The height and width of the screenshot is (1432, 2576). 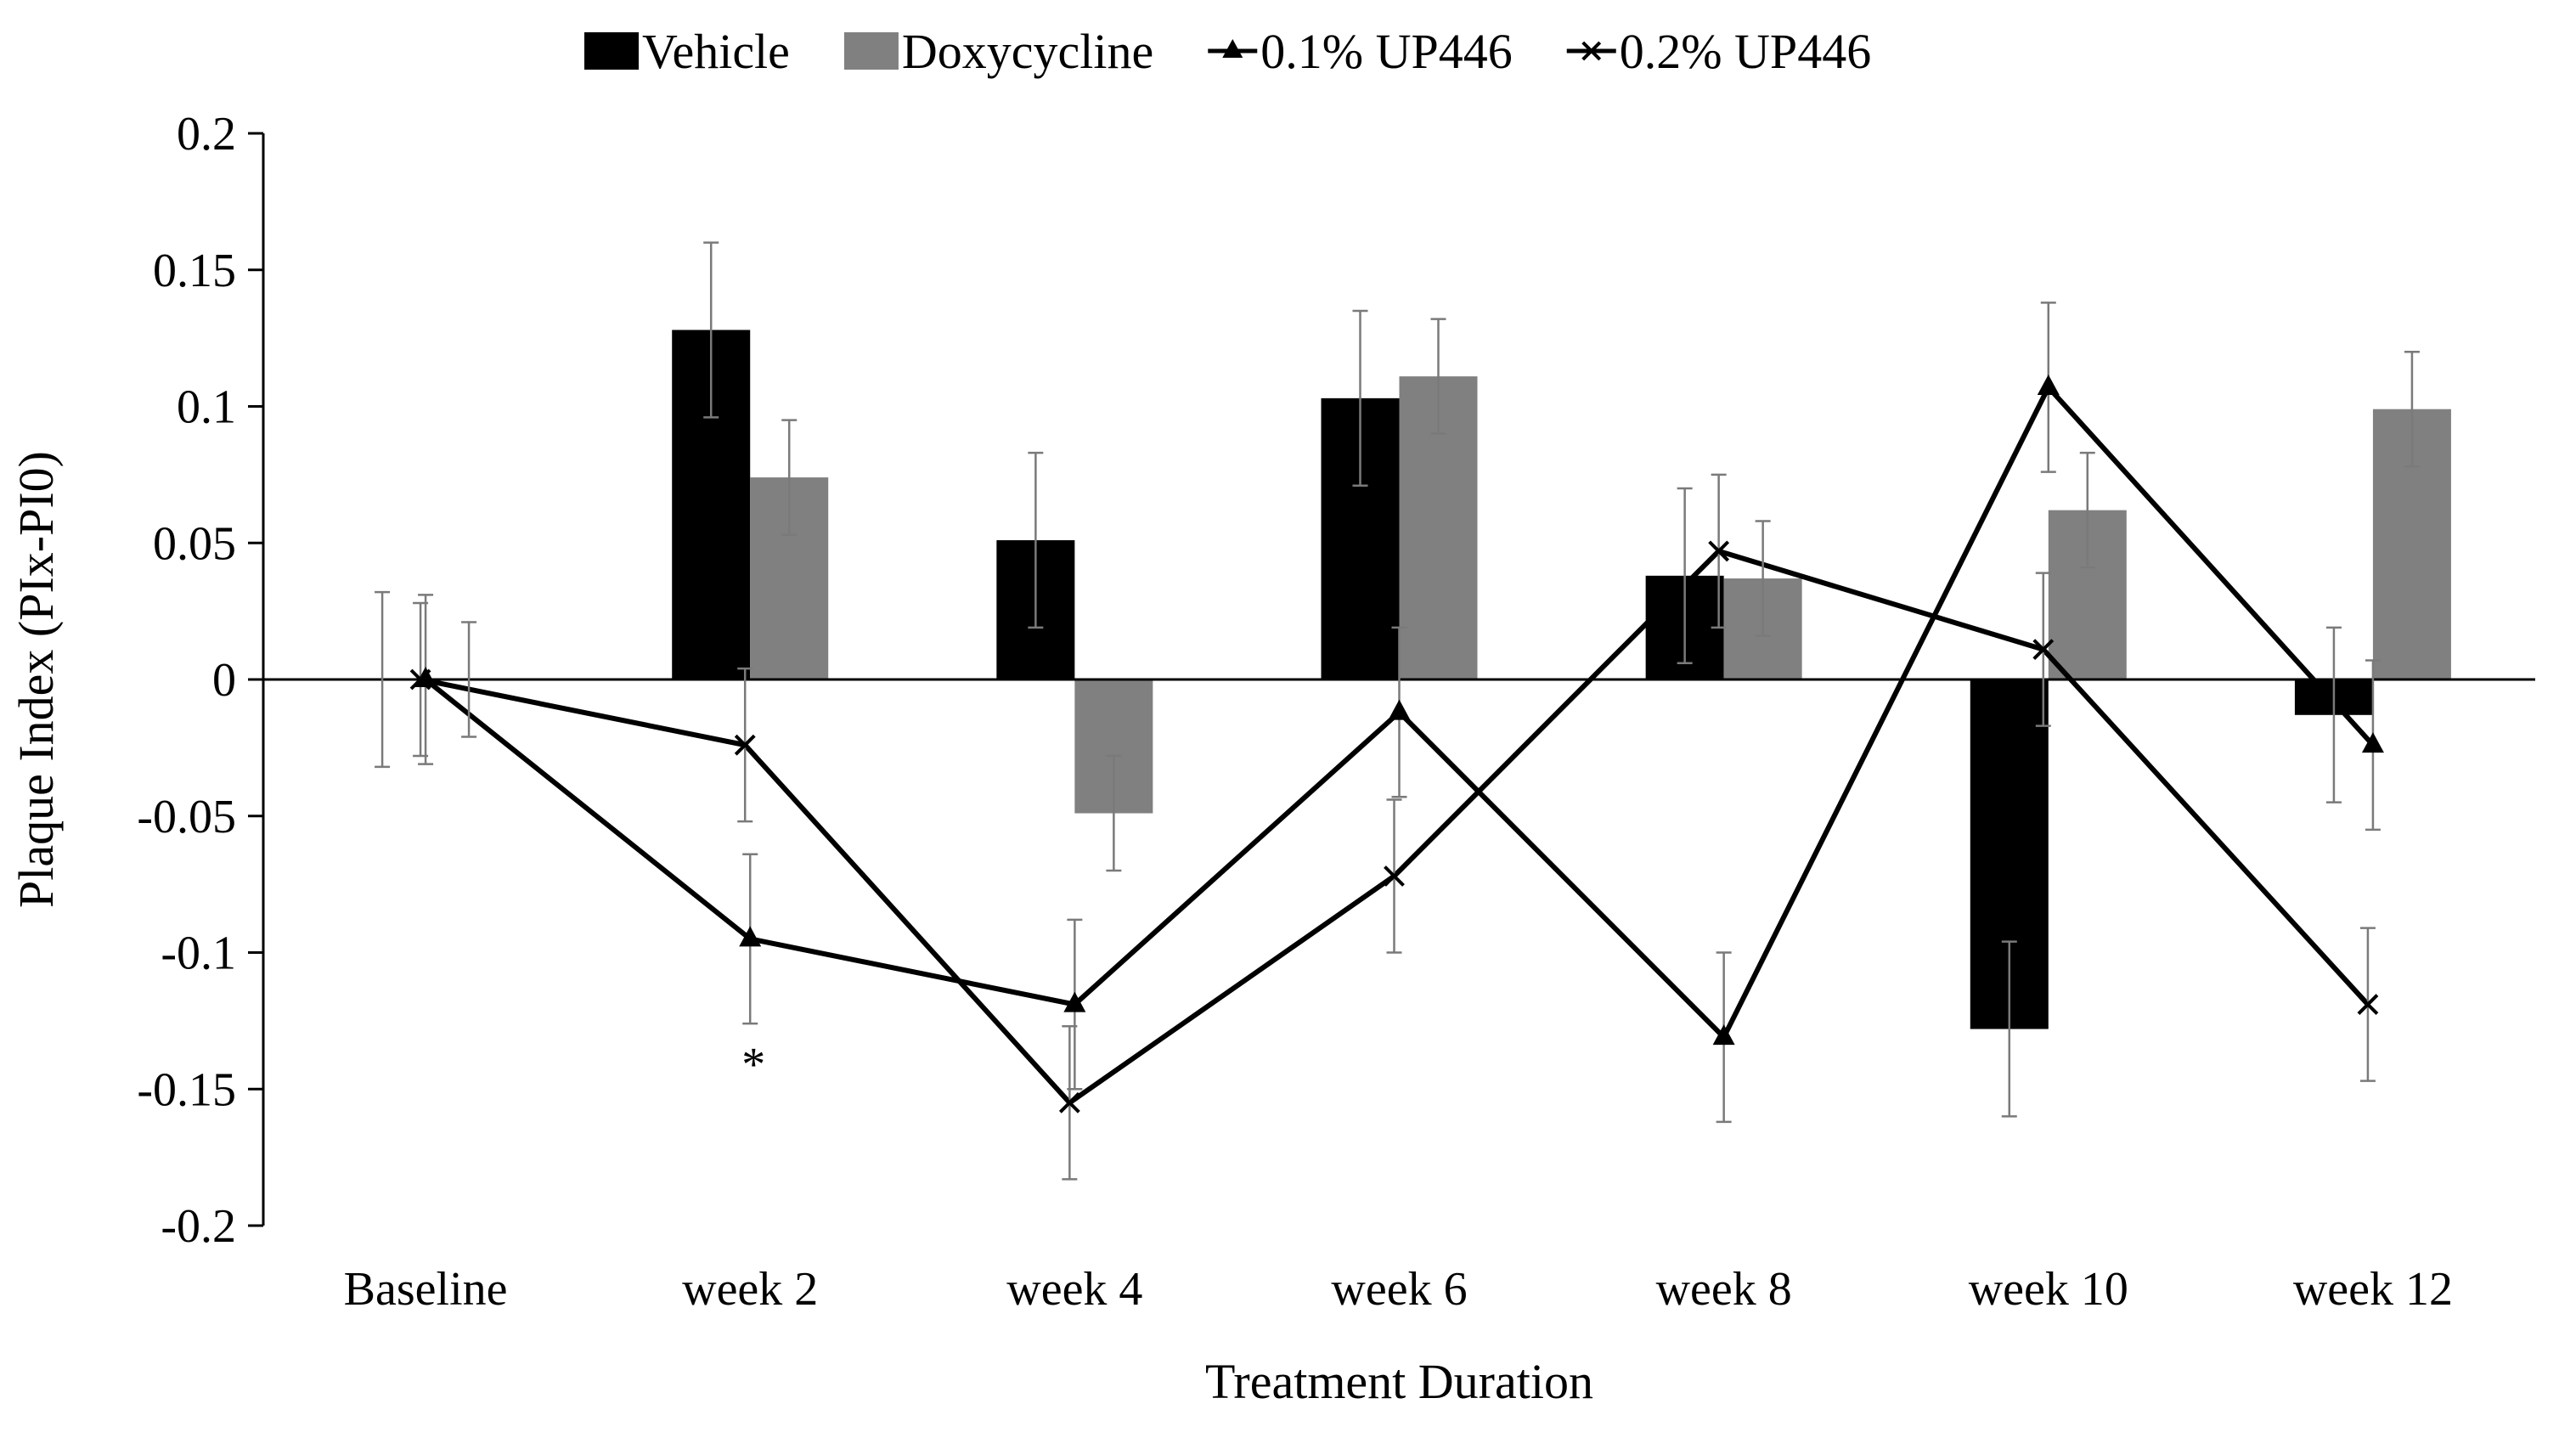 What do you see at coordinates (871, 51) in the screenshot?
I see `legend-swatch-doxycycline` at bounding box center [871, 51].